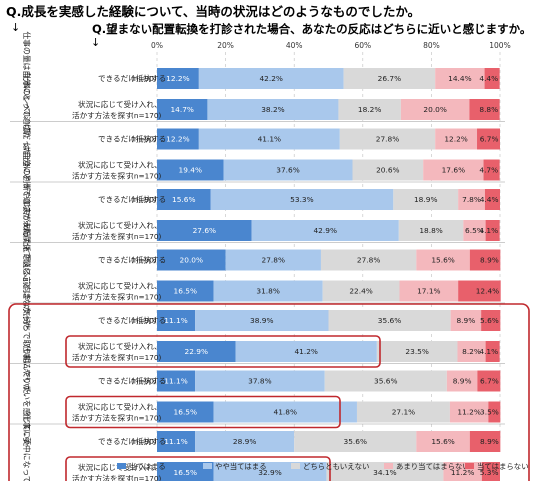  Describe the element at coordinates (499, 45) in the screenshot. I see `x-tick-label: 100%` at that location.